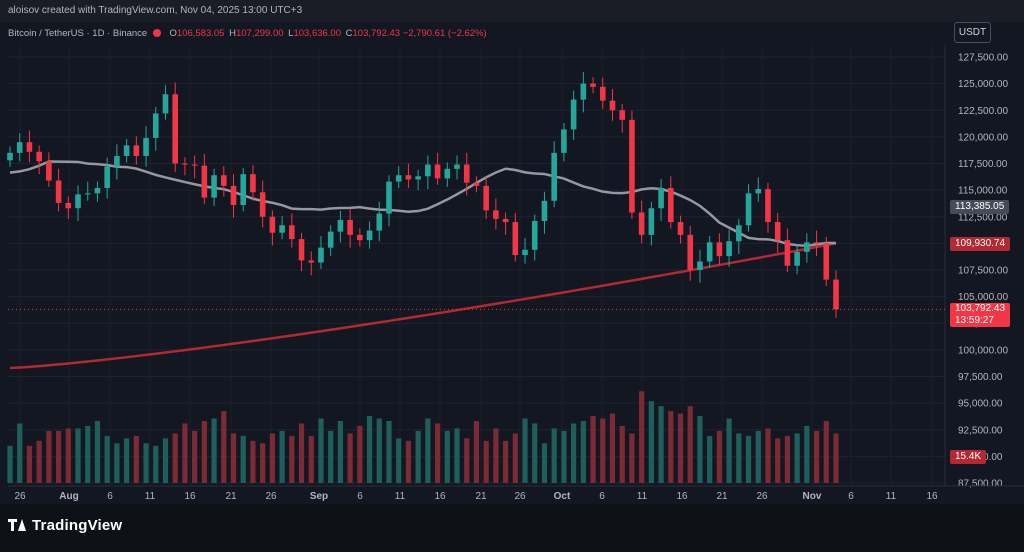  I want to click on price-tick-label: 117,500.00, so click(983, 164).